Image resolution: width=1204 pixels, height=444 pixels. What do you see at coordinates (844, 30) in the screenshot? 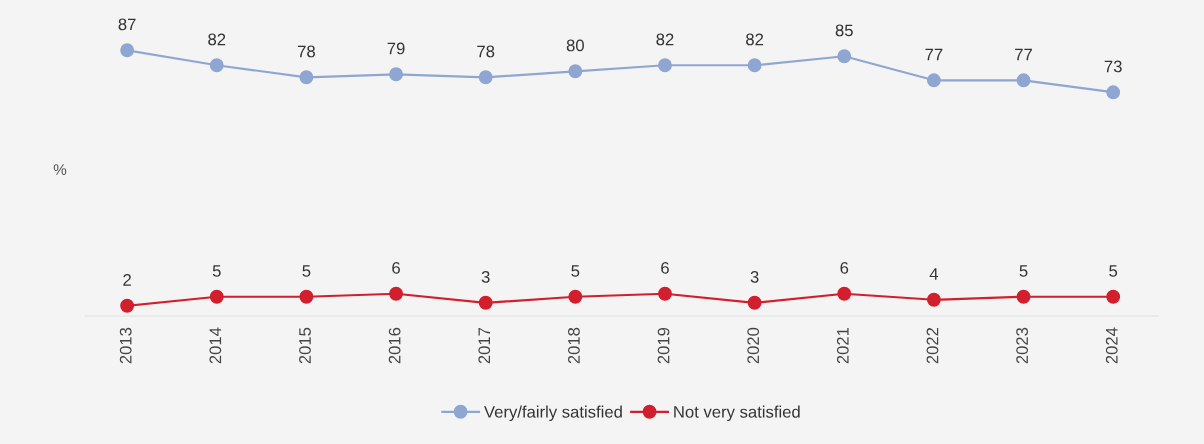
I see `data-label: 85` at bounding box center [844, 30].